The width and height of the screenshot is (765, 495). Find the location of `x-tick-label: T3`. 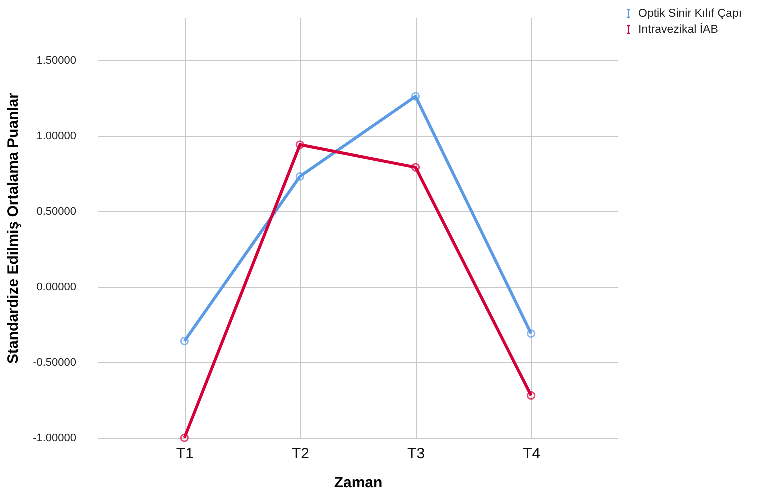

x-tick-label: T3 is located at coordinates (417, 454).